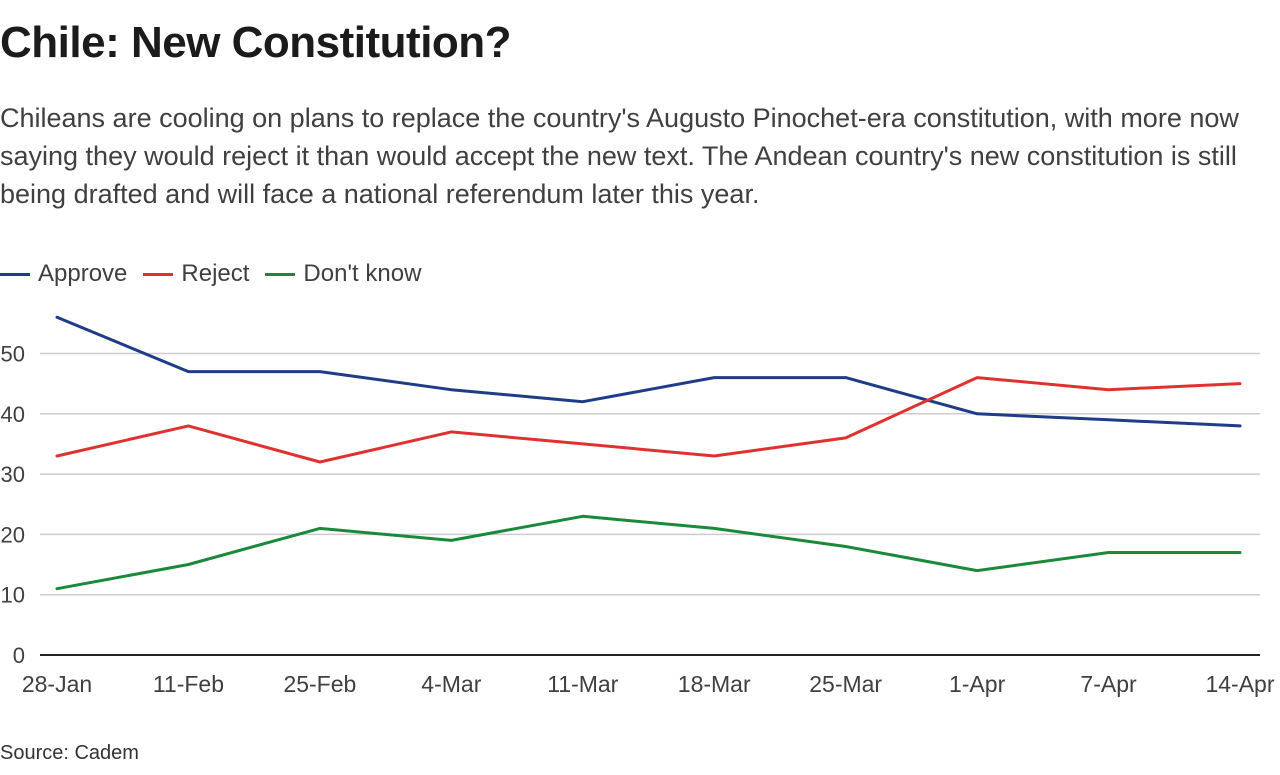  What do you see at coordinates (582, 684) in the screenshot?
I see `x-tick-label: 11-Mar` at bounding box center [582, 684].